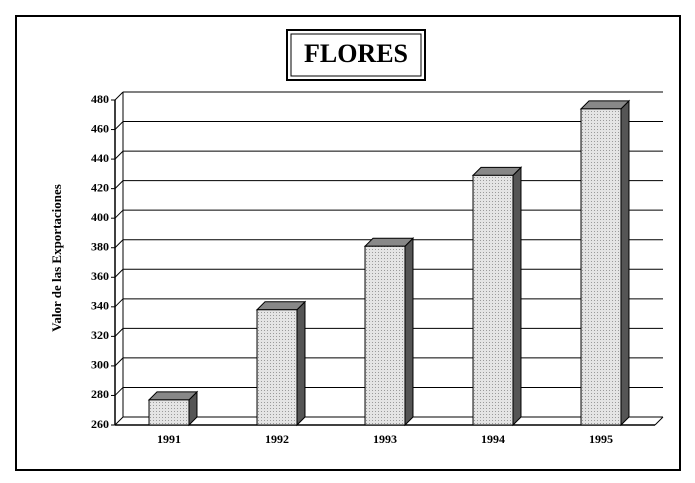  What do you see at coordinates (601, 439) in the screenshot?
I see `x-tick-label: 1995` at bounding box center [601, 439].